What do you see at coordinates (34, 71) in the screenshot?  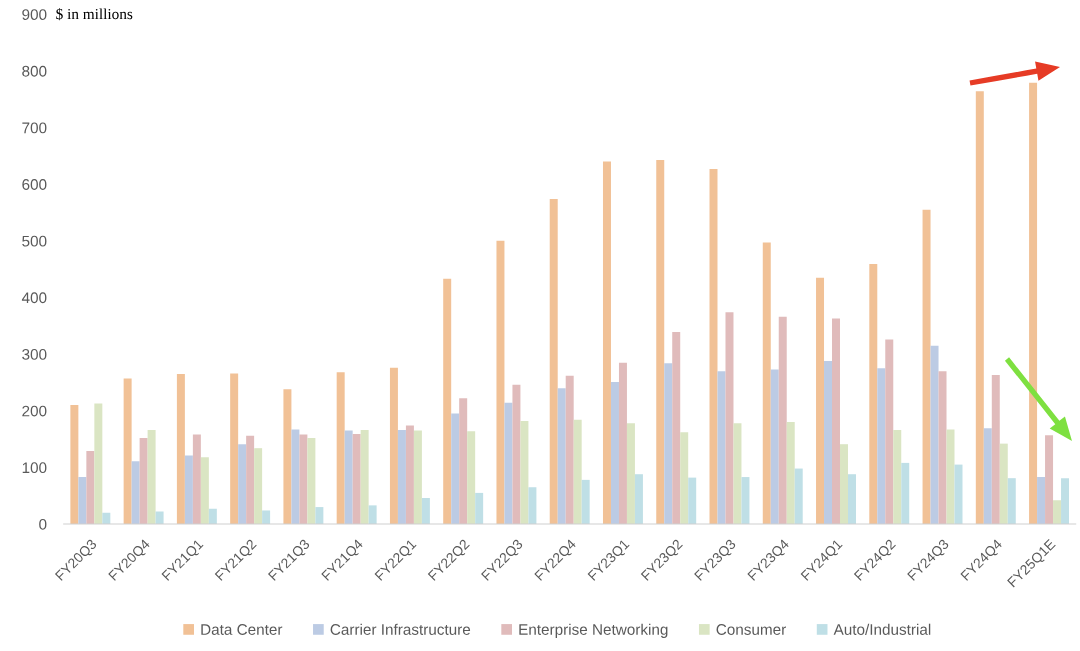 I see `y-tick-label: 800` at bounding box center [34, 71].